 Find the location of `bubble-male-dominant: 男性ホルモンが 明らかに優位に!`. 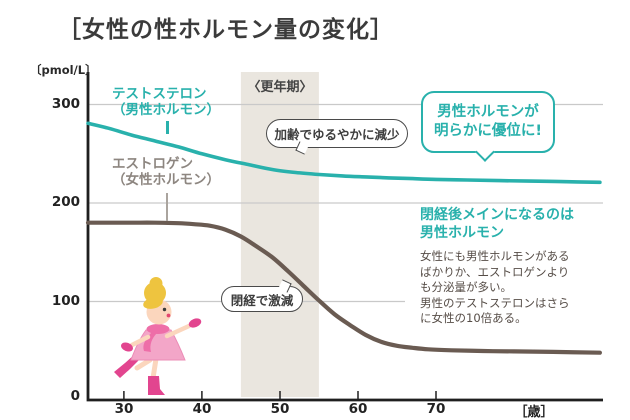

bubble-male-dominant: 男性ホルモンが 明らかに優位に! is located at coordinates (488, 126).